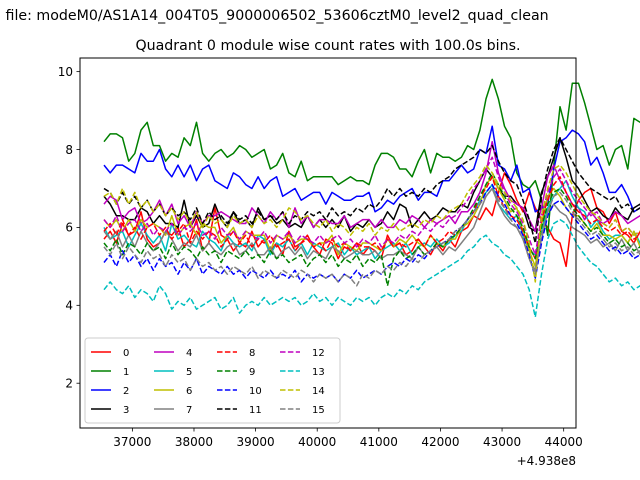 The image size is (640, 480). What do you see at coordinates (194, 442) in the screenshot?
I see `x-tick-label: 38000` at bounding box center [194, 442].